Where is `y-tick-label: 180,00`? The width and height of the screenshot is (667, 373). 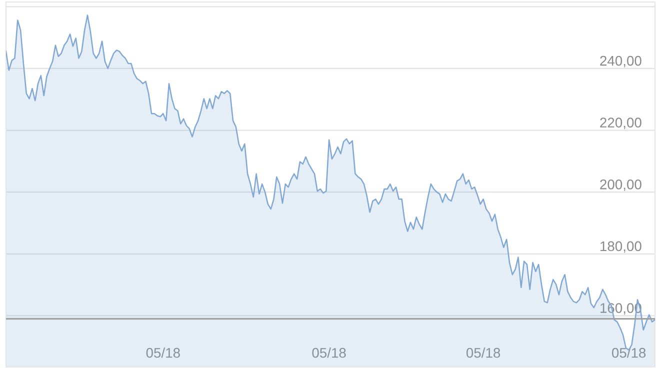
y-tick-label: 180,00 is located at coordinates (621, 247).